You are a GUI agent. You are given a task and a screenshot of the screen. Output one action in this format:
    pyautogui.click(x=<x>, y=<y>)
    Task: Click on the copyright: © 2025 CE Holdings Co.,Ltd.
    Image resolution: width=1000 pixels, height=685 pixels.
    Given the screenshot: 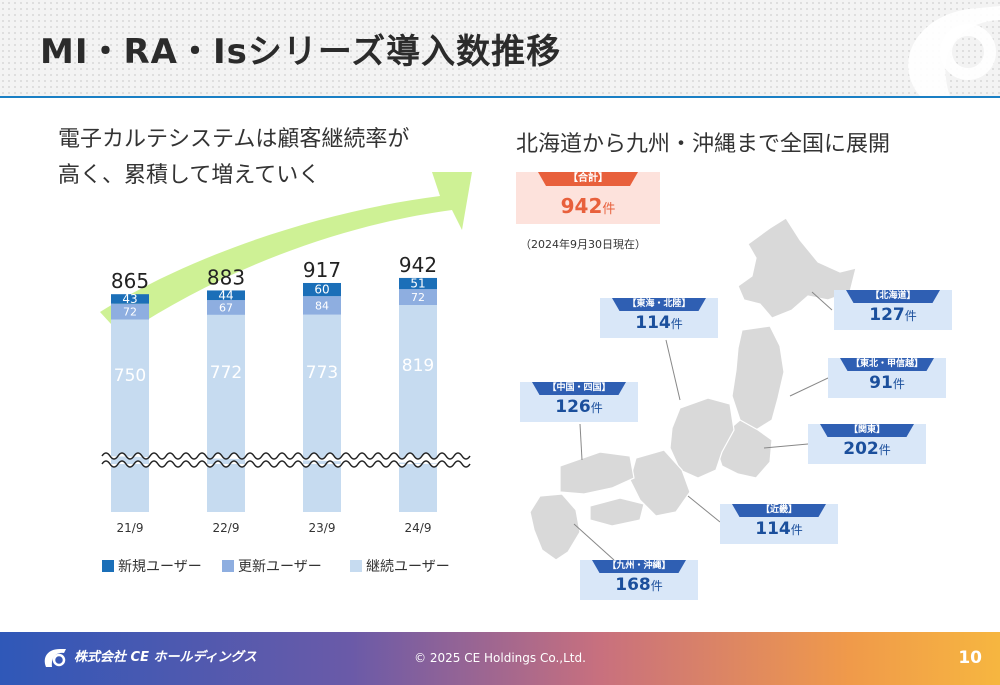 What is the action you would take?
    pyautogui.click(x=500, y=658)
    